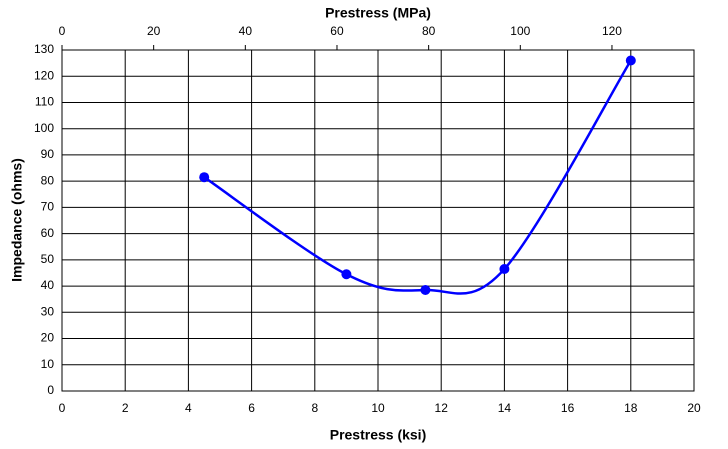 The width and height of the screenshot is (728, 449). I want to click on y-tick-label: 70, so click(48, 207).